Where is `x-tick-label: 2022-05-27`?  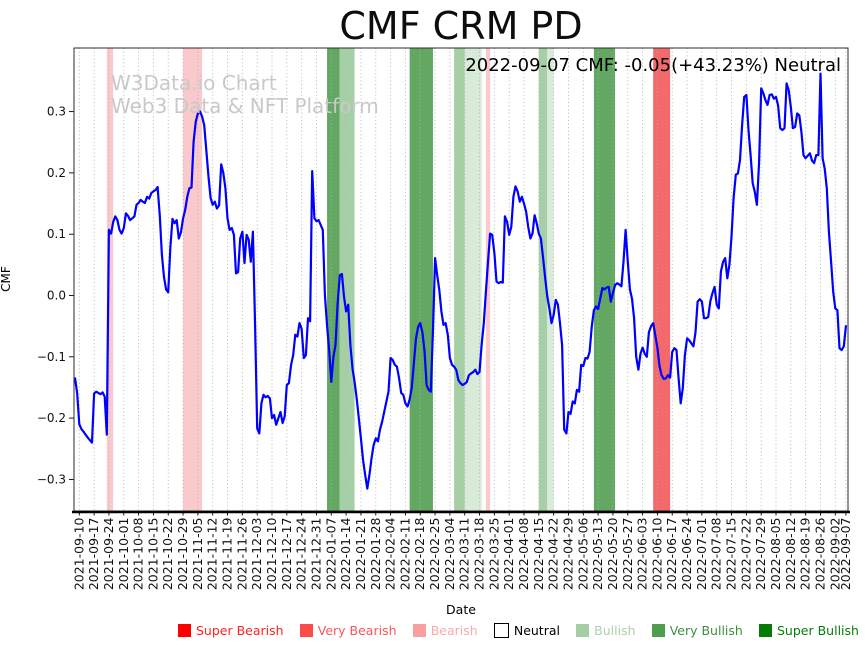 x-tick-label: 2022-05-27 is located at coordinates (627, 554).